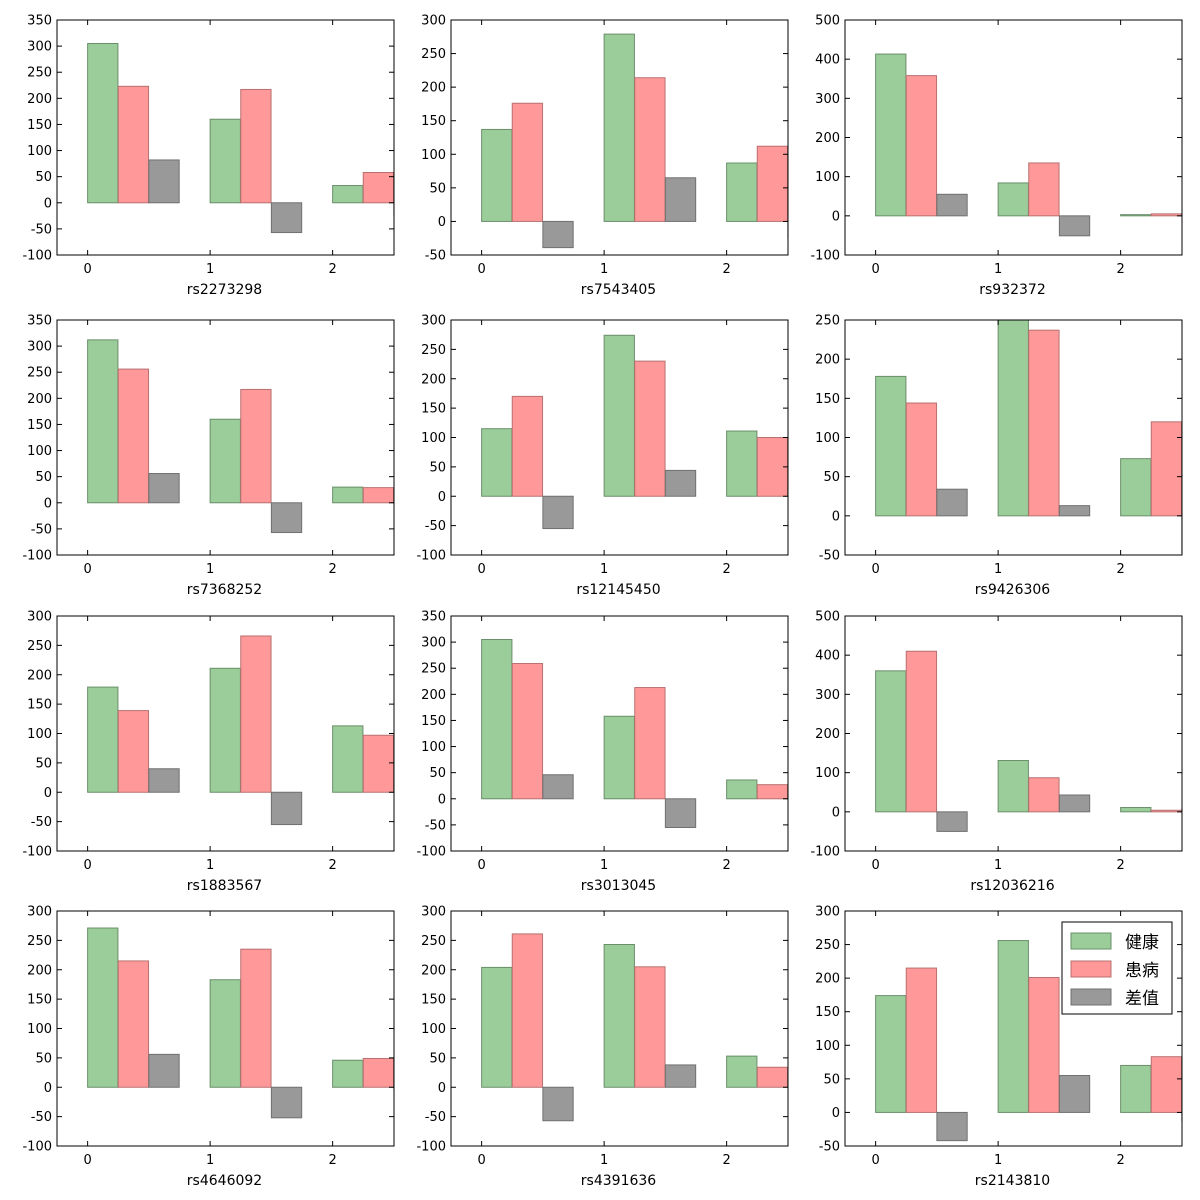 The height and width of the screenshot is (1200, 1200). I want to click on subplot-rs2143810: -50 0 50 100 150 200 250 300 0 1 2 rs2143810, so click(999, 1047).